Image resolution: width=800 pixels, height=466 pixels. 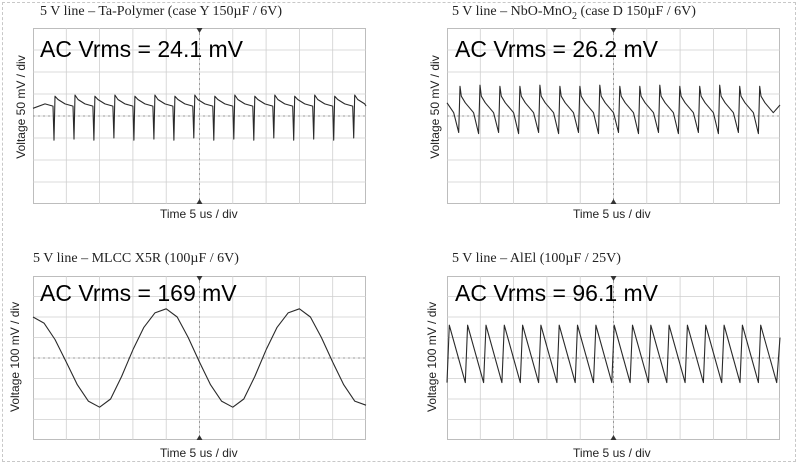 What do you see at coordinates (612, 214) in the screenshot?
I see `panel2-xlabel: Time 5 us / div` at bounding box center [612, 214].